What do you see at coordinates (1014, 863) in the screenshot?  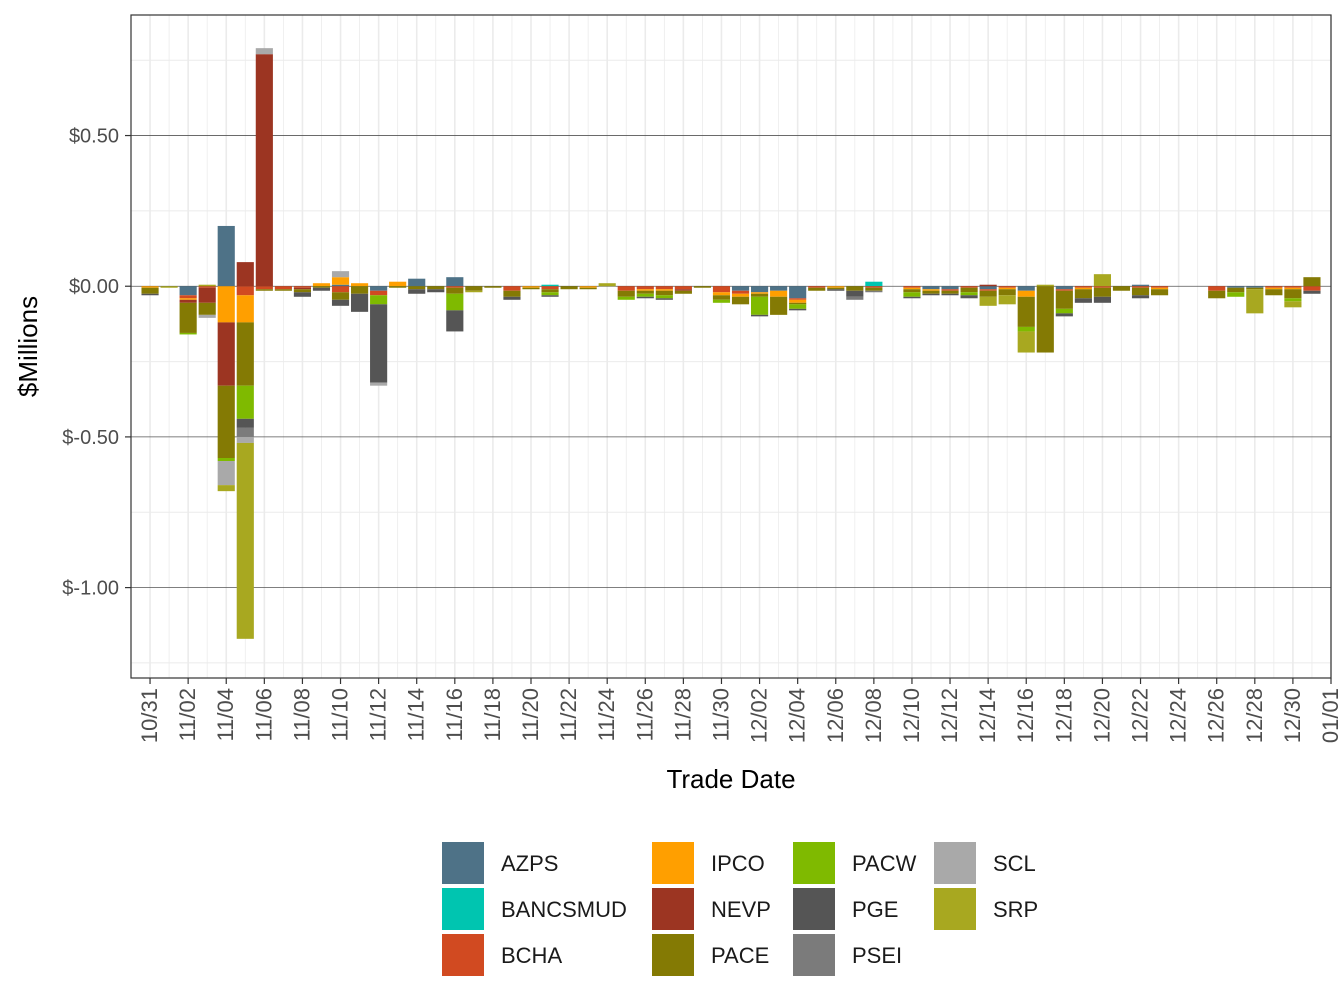 I see `legend-label: SCL` at bounding box center [1014, 863].